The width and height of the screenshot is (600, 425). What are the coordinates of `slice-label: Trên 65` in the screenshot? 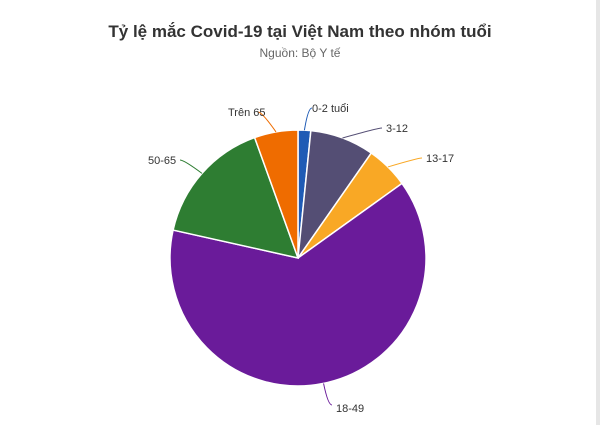 It's located at (247, 113).